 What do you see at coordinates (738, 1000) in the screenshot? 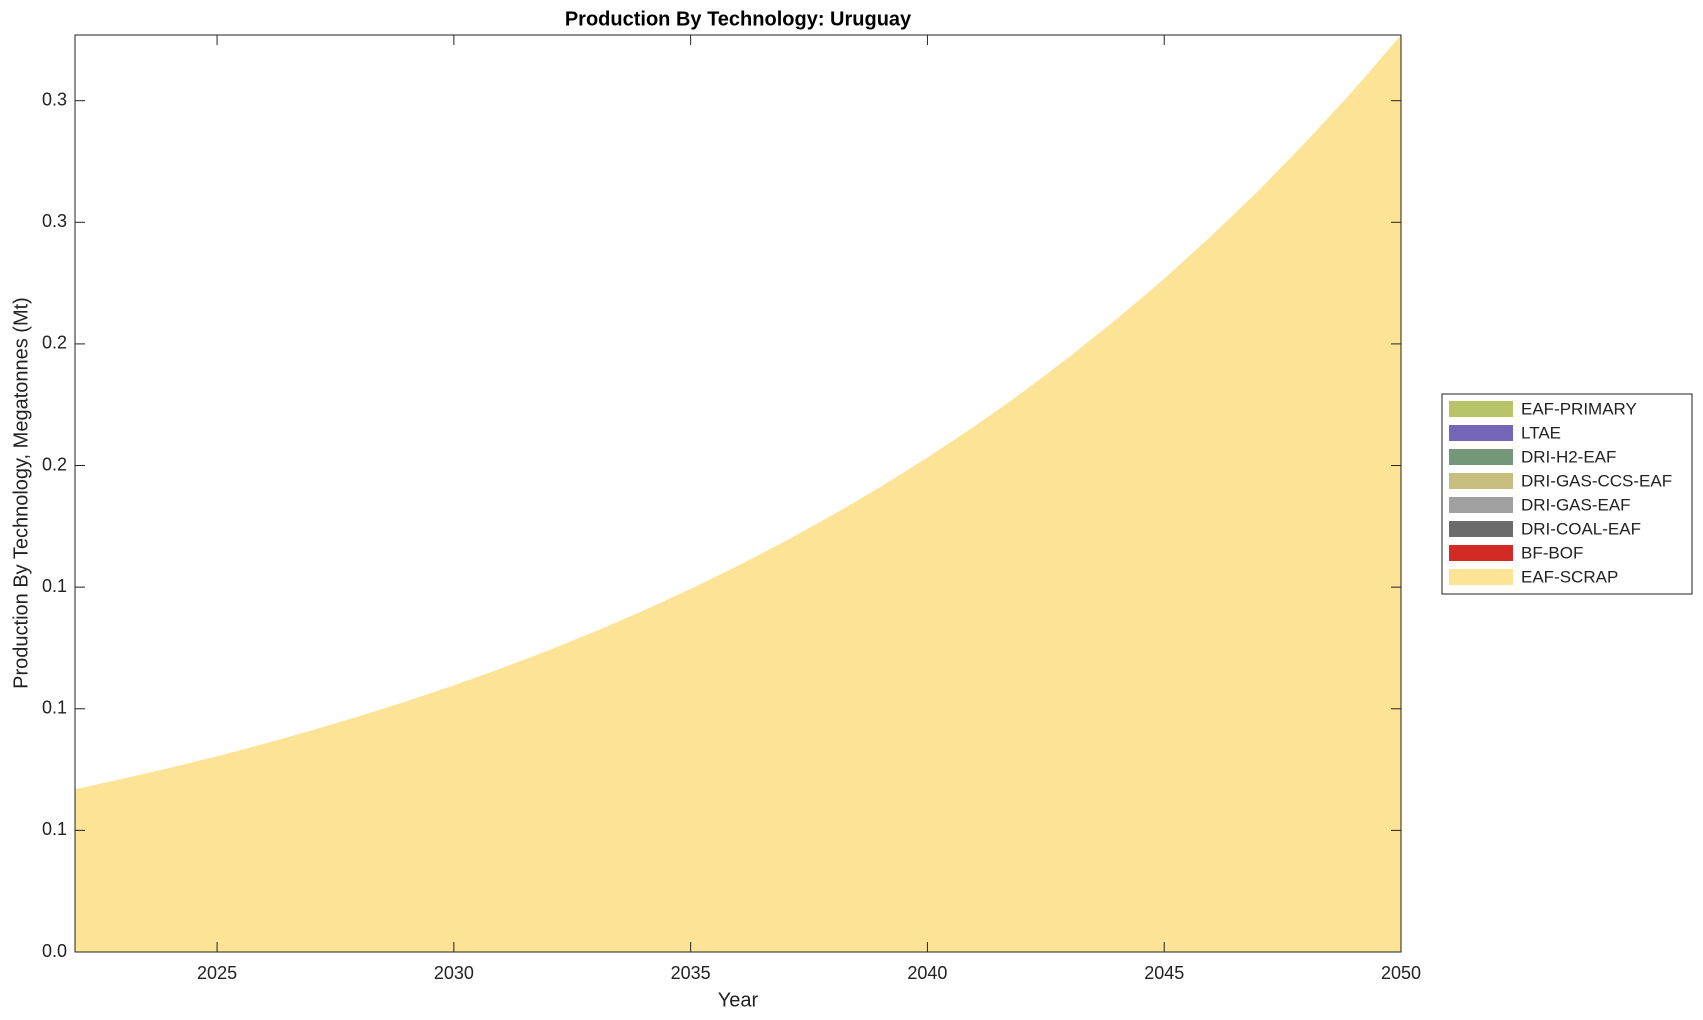
I see `x-axis-label: Year` at bounding box center [738, 1000].